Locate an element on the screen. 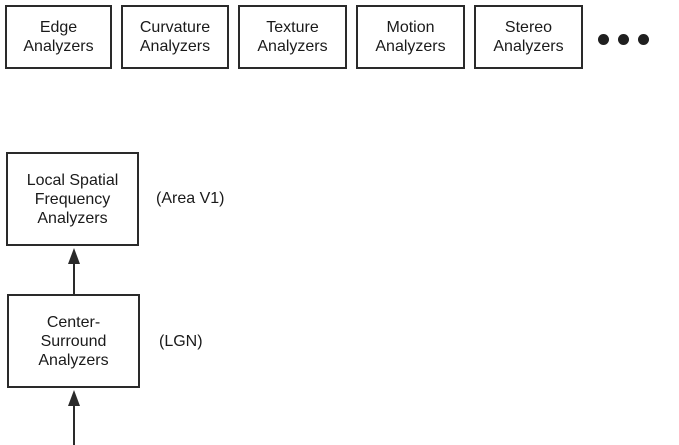 The image size is (679, 445). texture-analyzers-box: Texture Analyzers is located at coordinates (292, 37).